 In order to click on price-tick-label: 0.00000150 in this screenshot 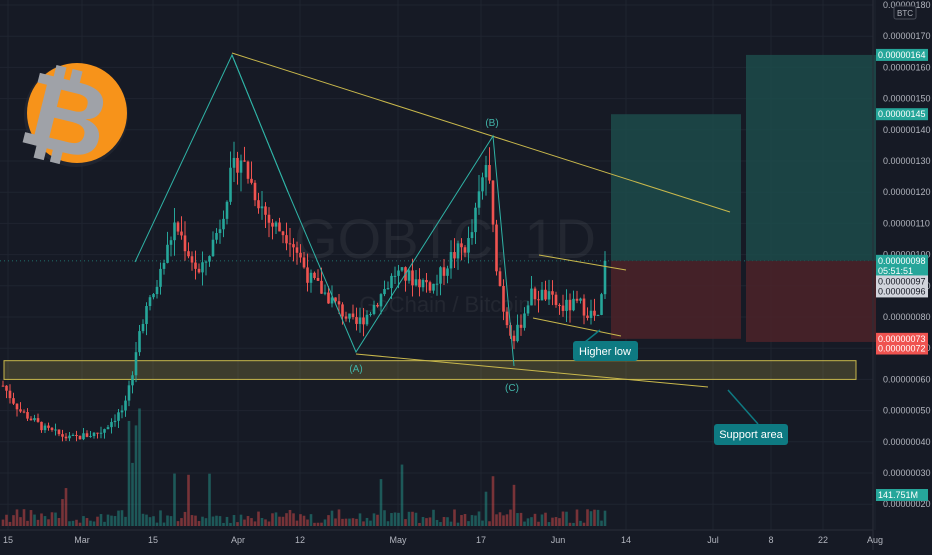, I will do `click(907, 99)`.